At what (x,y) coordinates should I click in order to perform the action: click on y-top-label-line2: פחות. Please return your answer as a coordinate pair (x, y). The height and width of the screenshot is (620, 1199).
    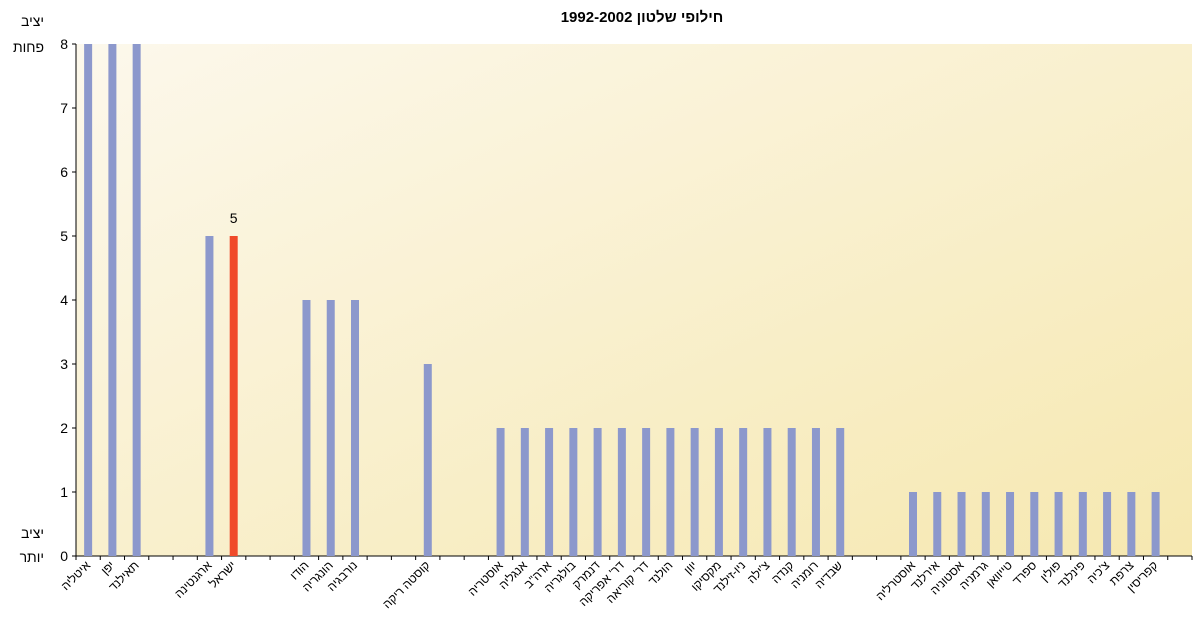
    Looking at the image, I should click on (28, 47).